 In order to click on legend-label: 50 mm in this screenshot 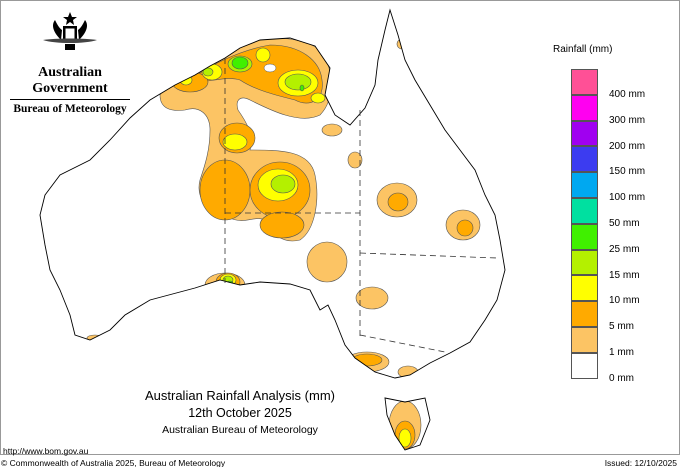, I will do `click(624, 223)`.